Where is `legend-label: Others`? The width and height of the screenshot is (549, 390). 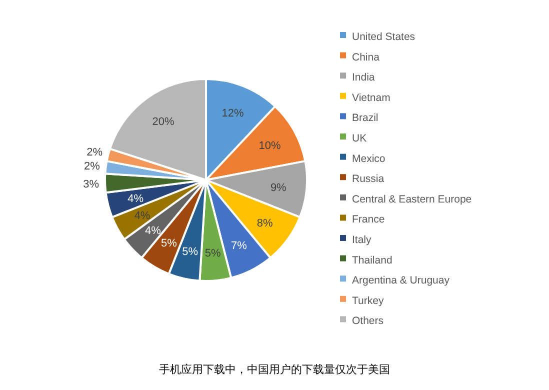 legend-label: Others is located at coordinates (368, 321).